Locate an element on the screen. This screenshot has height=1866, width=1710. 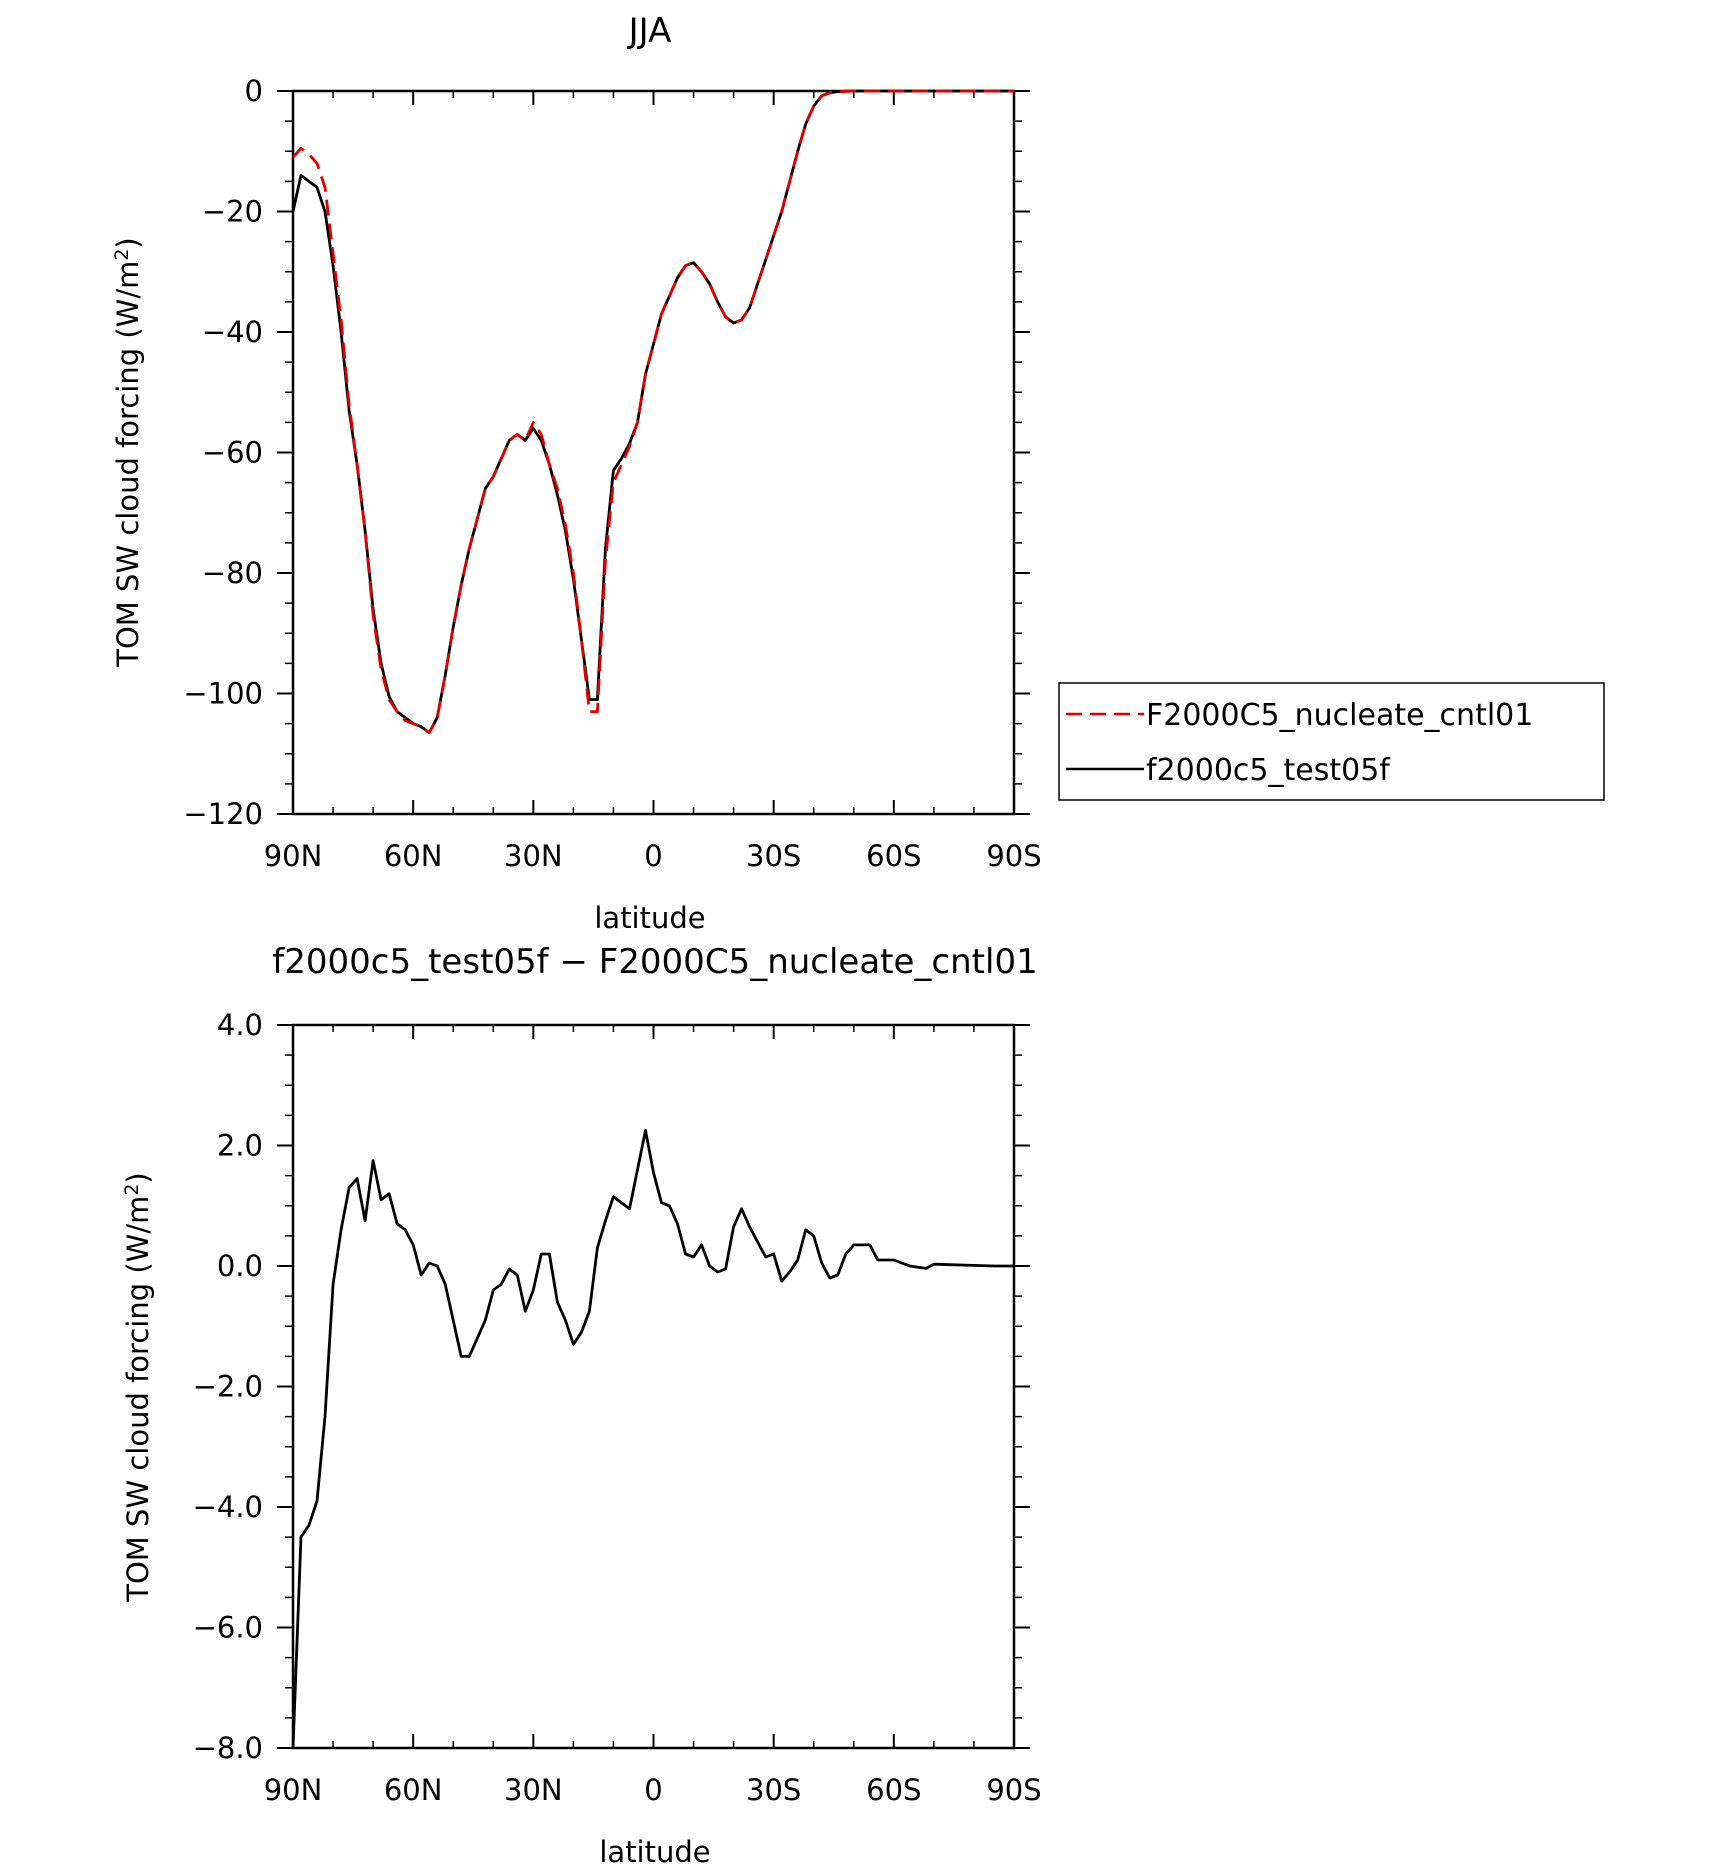
bottom-x-tick-label: 60S is located at coordinates (893, 1790).